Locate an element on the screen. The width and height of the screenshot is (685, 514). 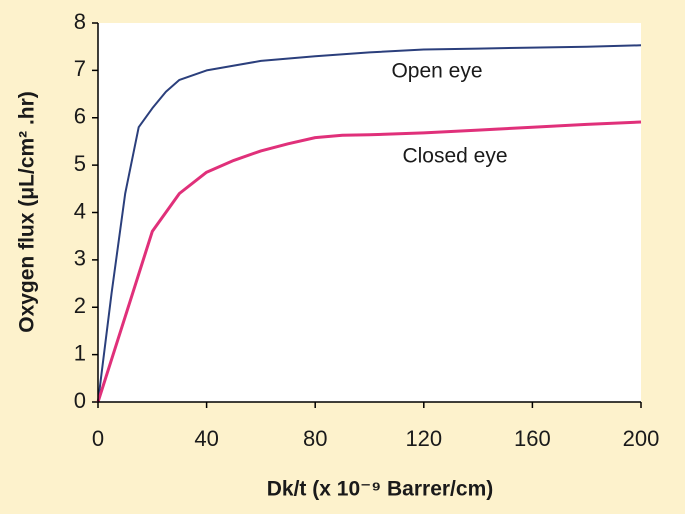
y-tick-label: 1 is located at coordinates (80, 352).